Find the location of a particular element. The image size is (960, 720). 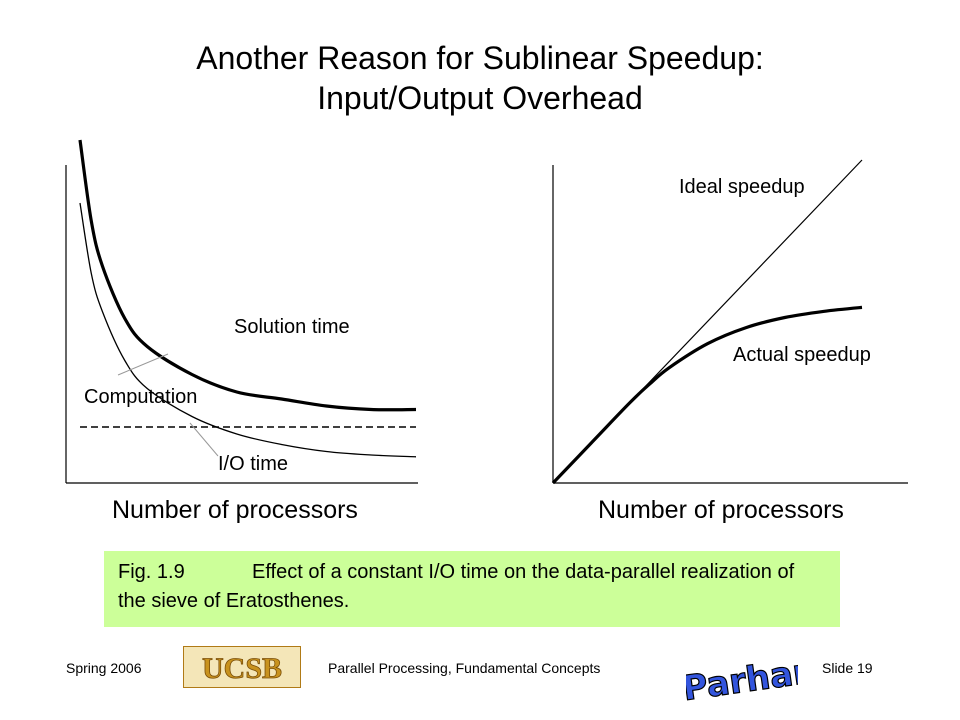

computation-label: Computation is located at coordinates (140, 397).